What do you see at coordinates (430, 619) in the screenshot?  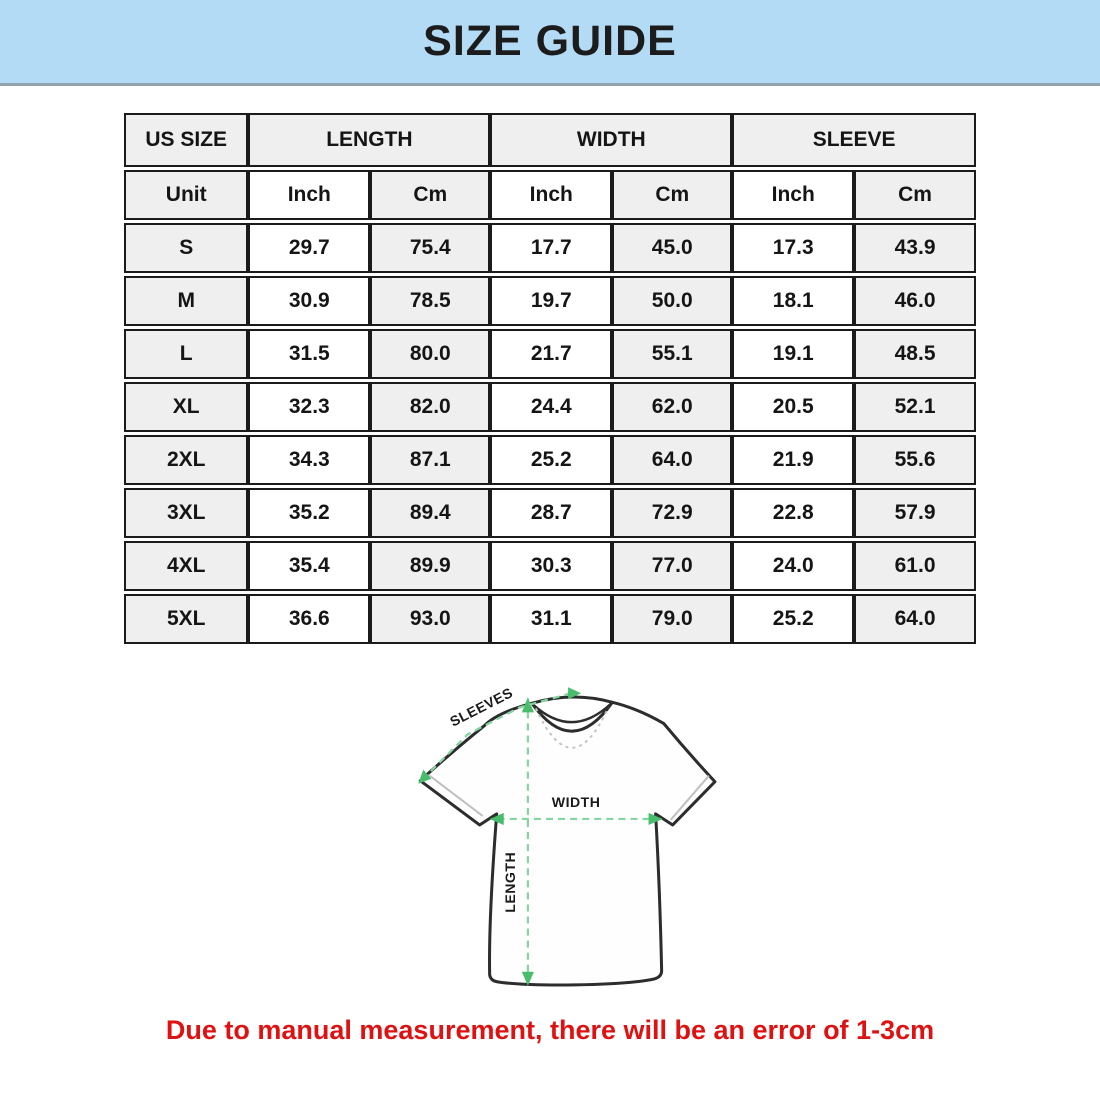 I see `measurement-value: 93.0` at bounding box center [430, 619].